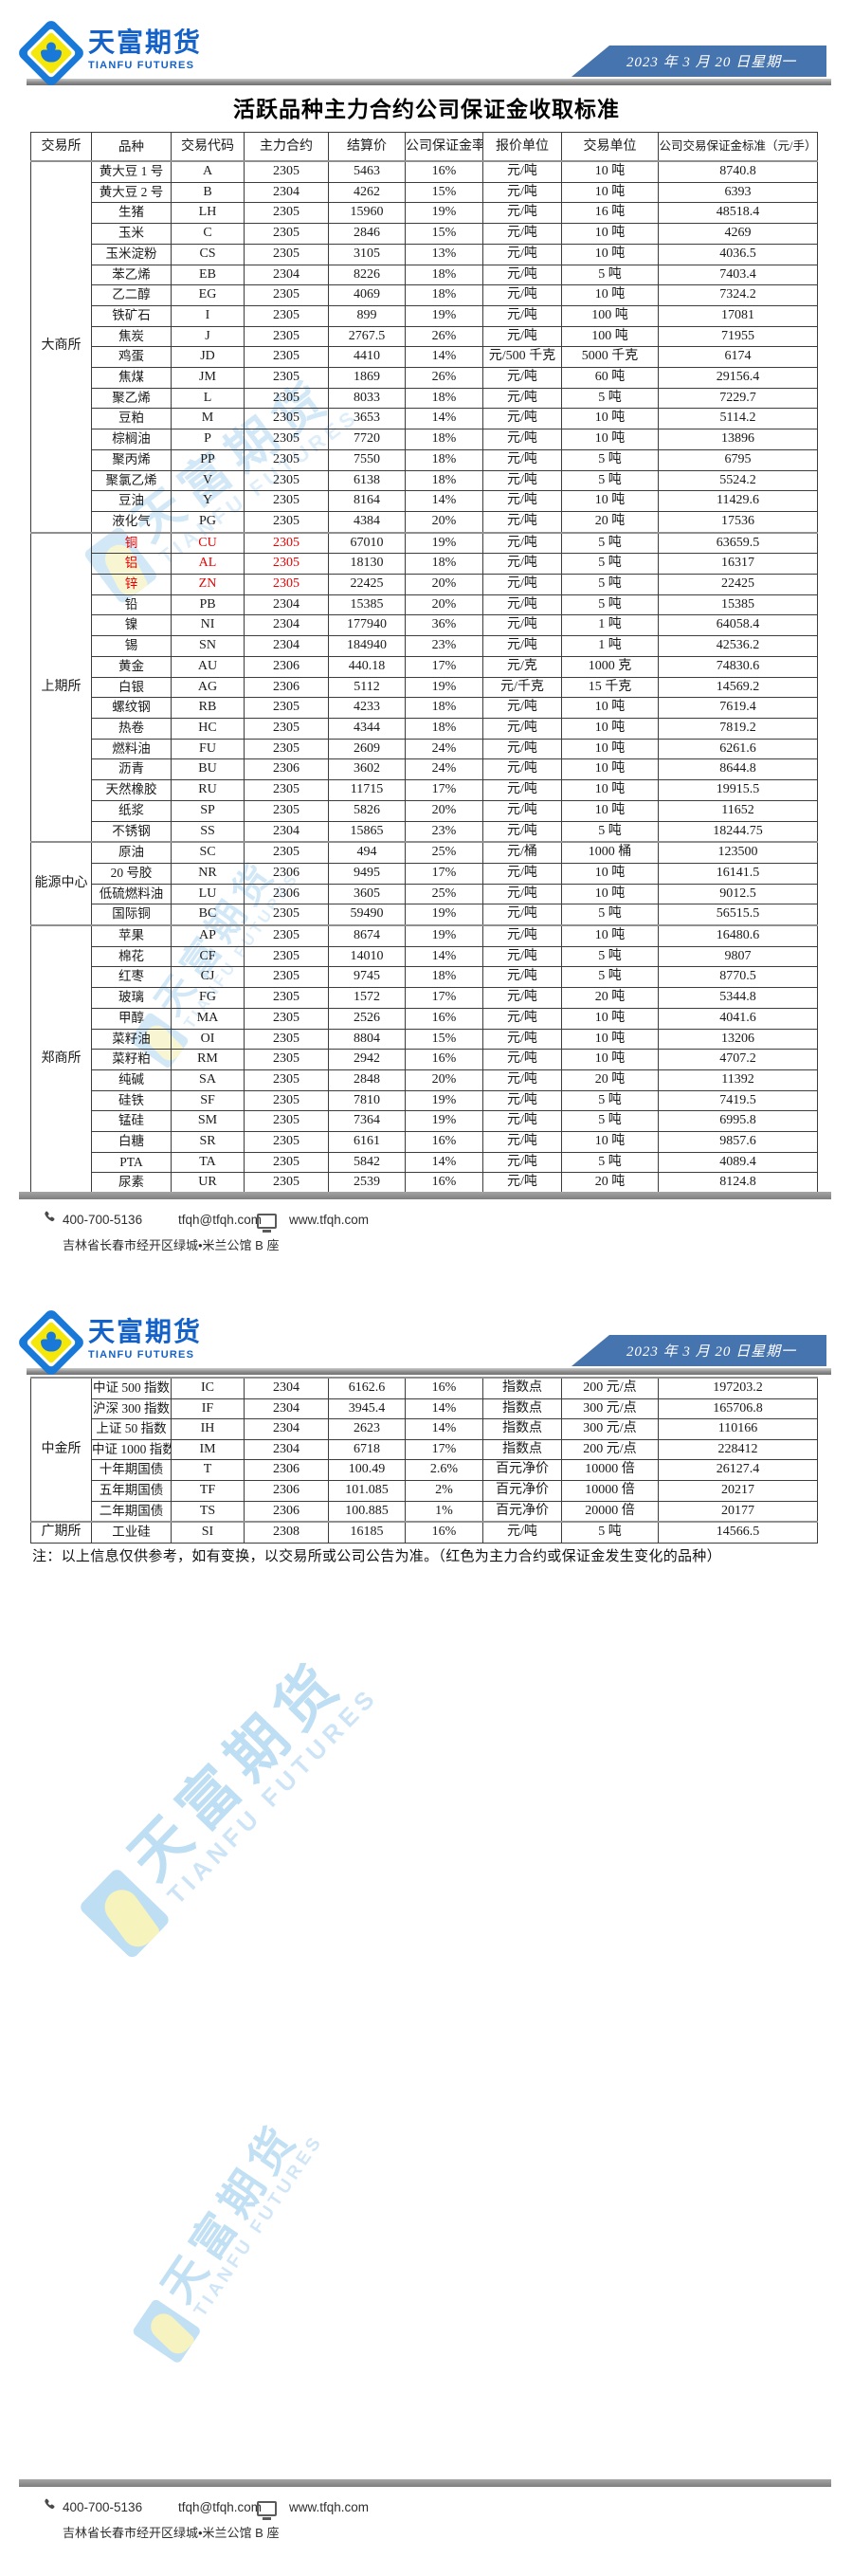 This screenshot has height=2576, width=853. Describe the element at coordinates (131, 378) in the screenshot. I see `variety-cell: 焦煤` at that location.